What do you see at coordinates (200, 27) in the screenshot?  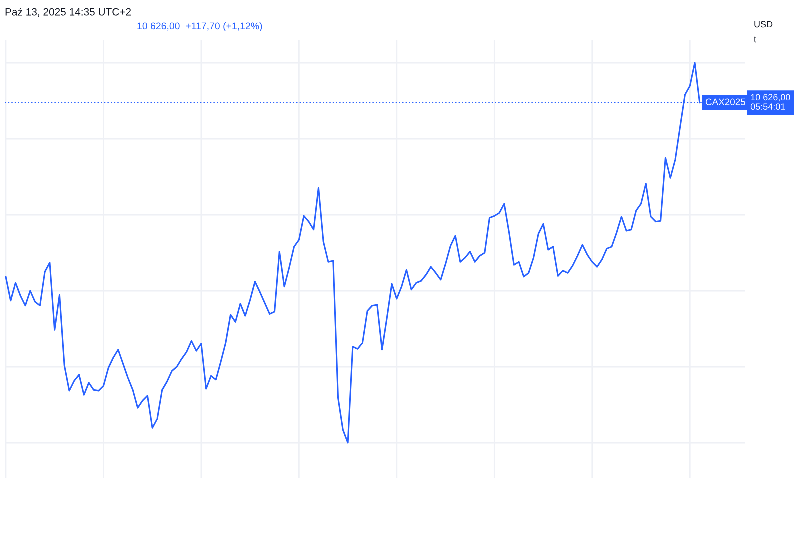 I see `chart-subtitle: 10 626,00 +117,70 (+1,12%)` at bounding box center [200, 27].